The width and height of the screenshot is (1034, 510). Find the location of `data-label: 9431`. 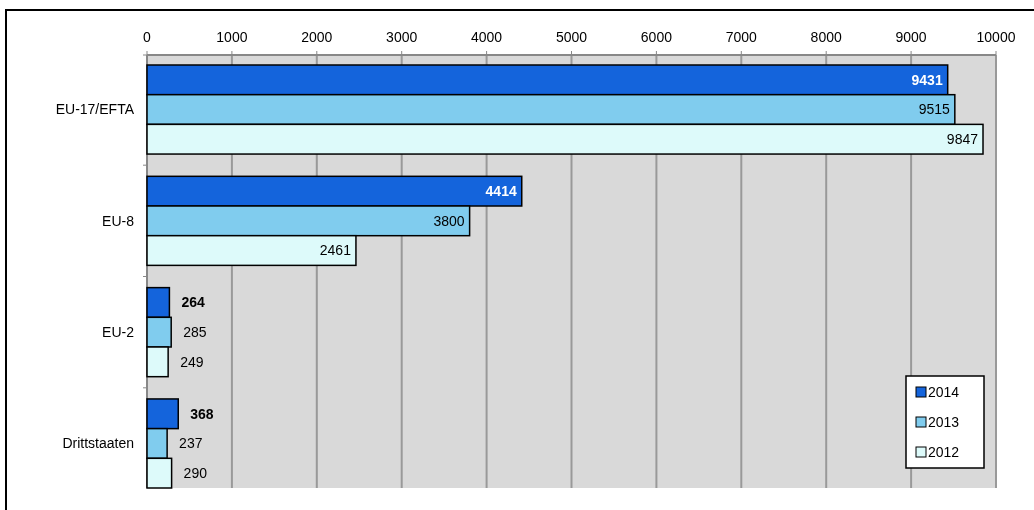

data-label: 9431 is located at coordinates (927, 79).